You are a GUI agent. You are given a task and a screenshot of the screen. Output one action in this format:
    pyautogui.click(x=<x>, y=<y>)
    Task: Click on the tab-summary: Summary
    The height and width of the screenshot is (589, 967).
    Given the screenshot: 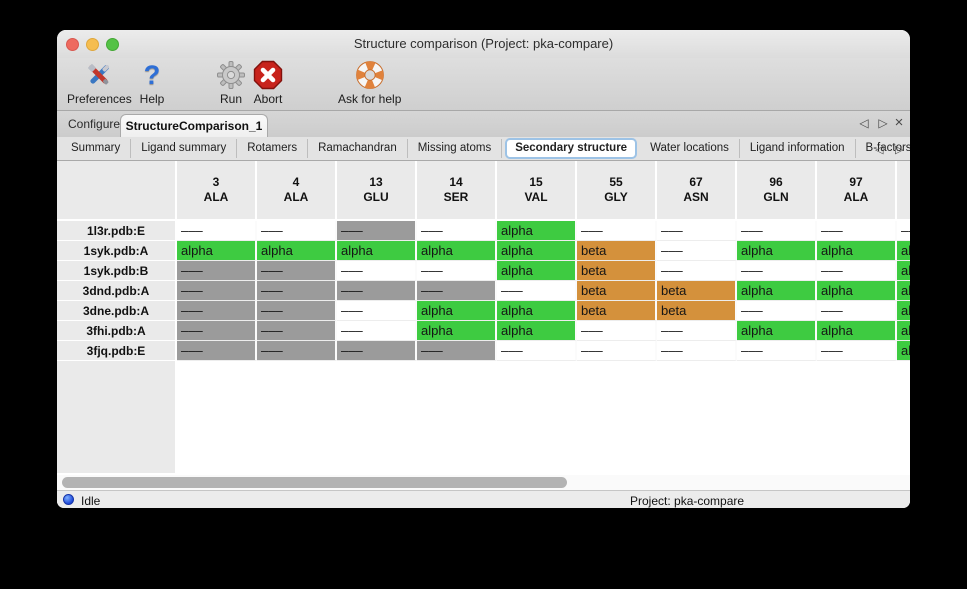 What is the action you would take?
    pyautogui.click(x=96, y=148)
    